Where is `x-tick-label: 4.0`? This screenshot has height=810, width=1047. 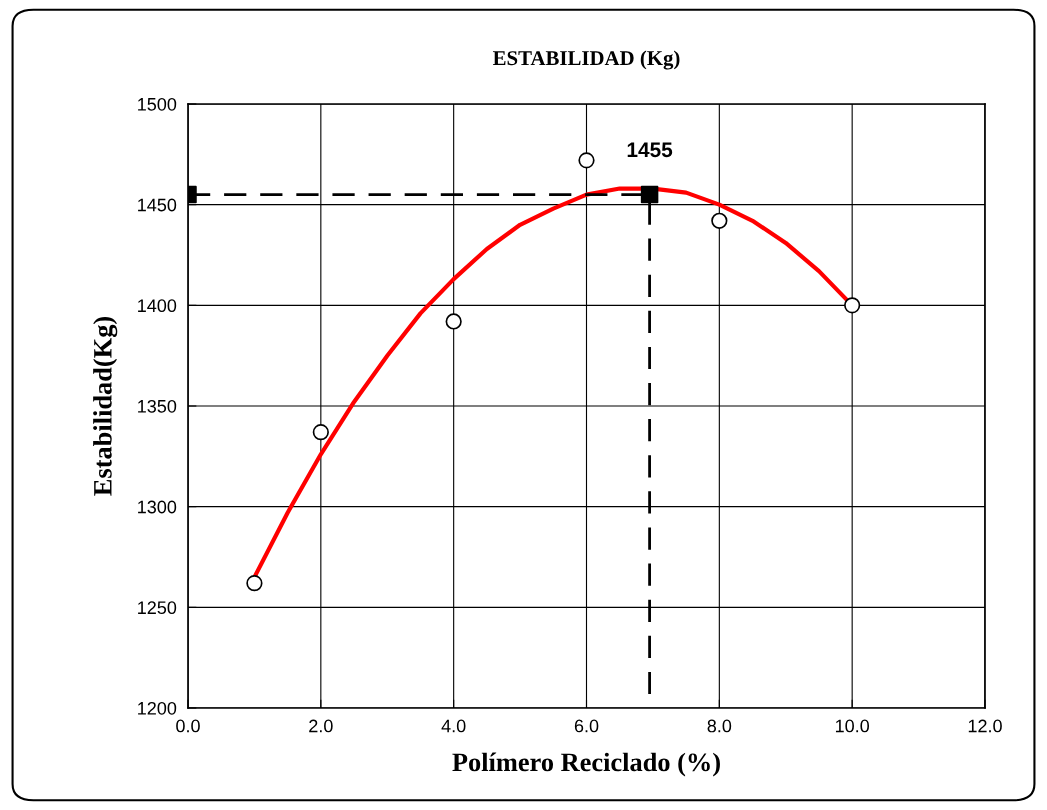 x-tick-label: 4.0 is located at coordinates (453, 726).